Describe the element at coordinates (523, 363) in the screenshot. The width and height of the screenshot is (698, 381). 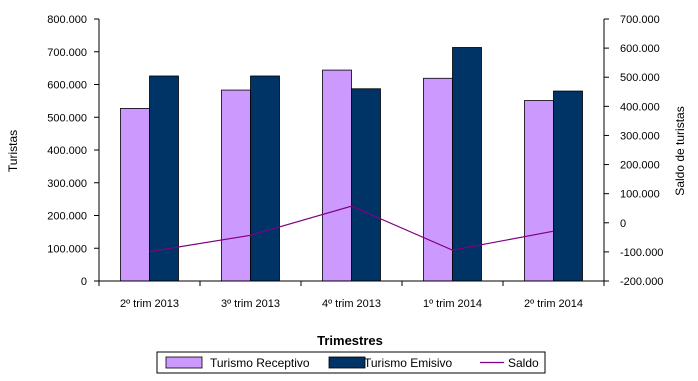
I see `legend-label-saldo: Saldo` at that location.